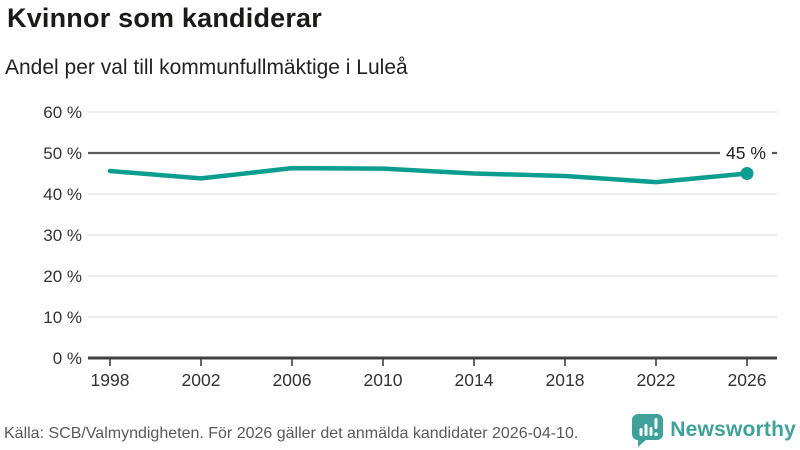 Image resolution: width=800 pixels, height=450 pixels. What do you see at coordinates (428, 175) in the screenshot?
I see `data-line` at bounding box center [428, 175].